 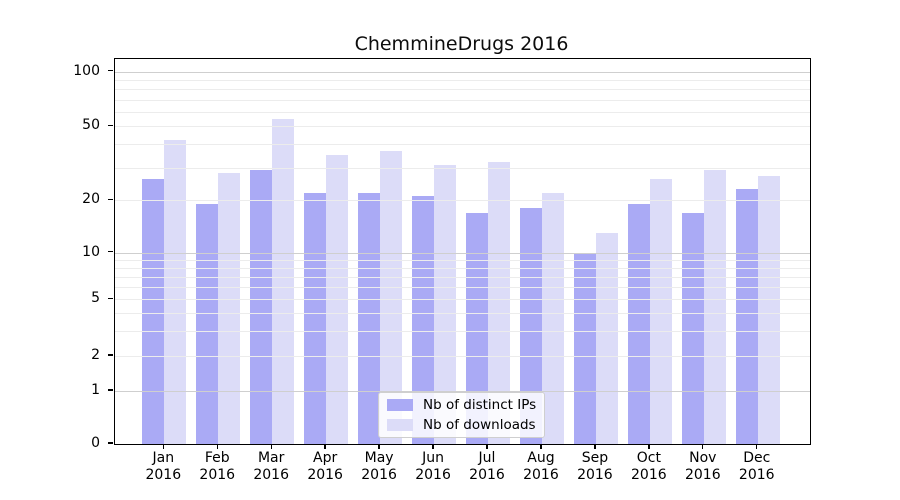 I want to click on legend-swatch-distinct-ips, so click(x=400, y=405).